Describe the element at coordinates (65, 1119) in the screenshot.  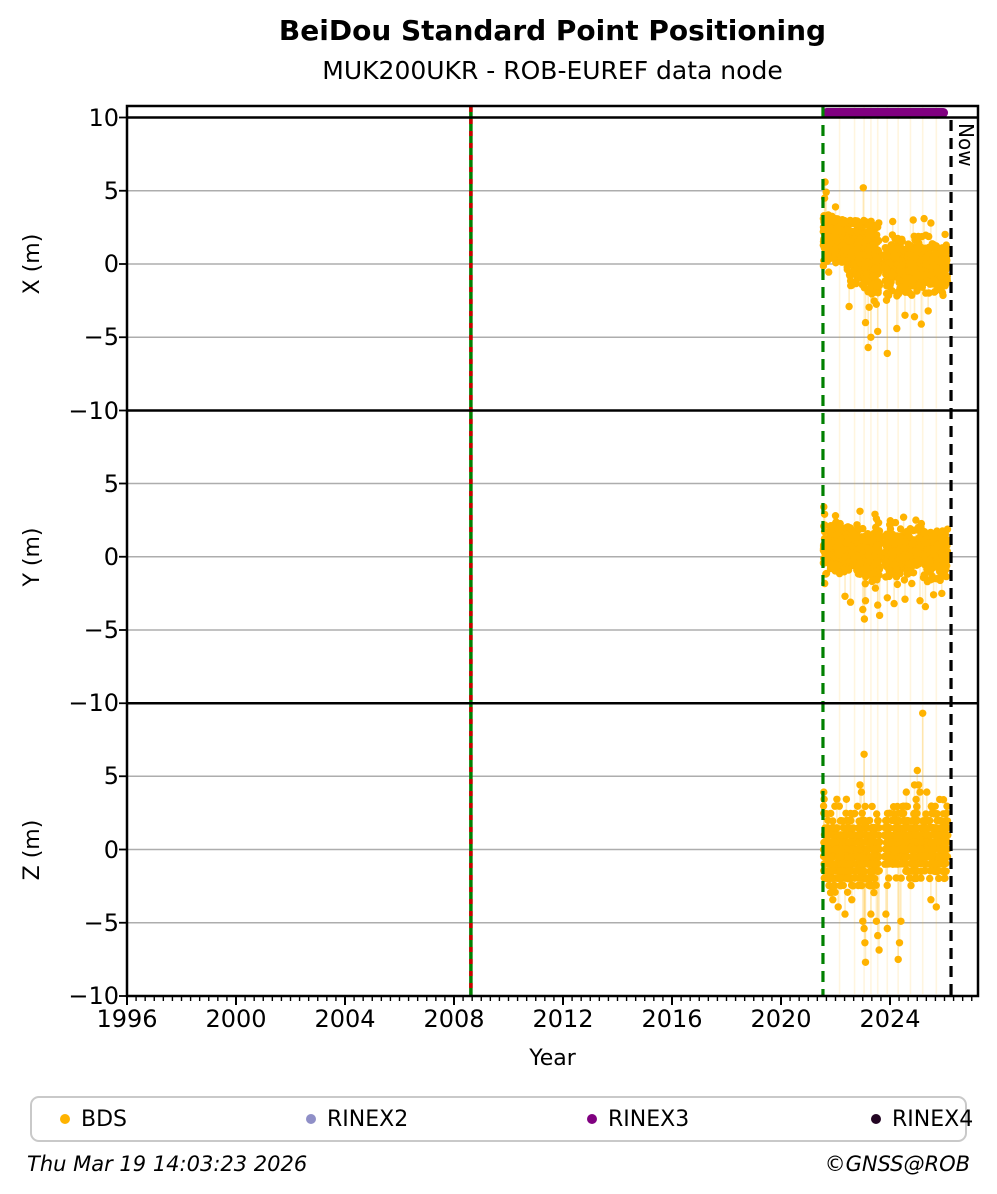
I see `bds-marker-icon` at that location.